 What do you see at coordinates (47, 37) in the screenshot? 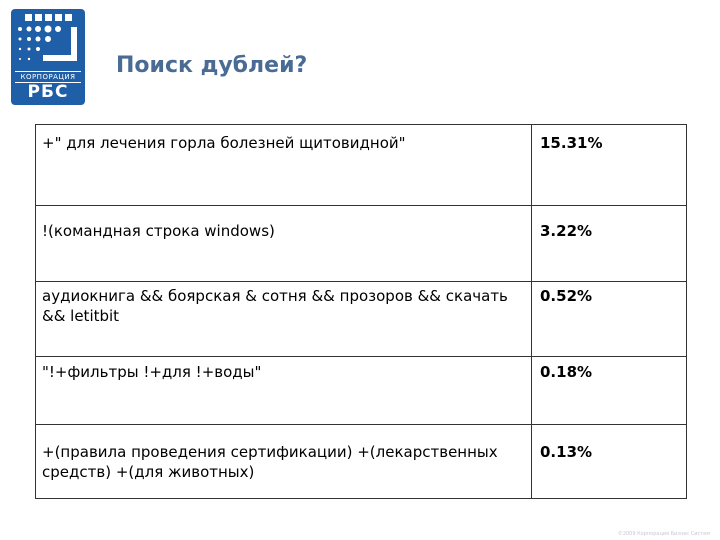
I see `logo-dots-graphic` at bounding box center [47, 37].